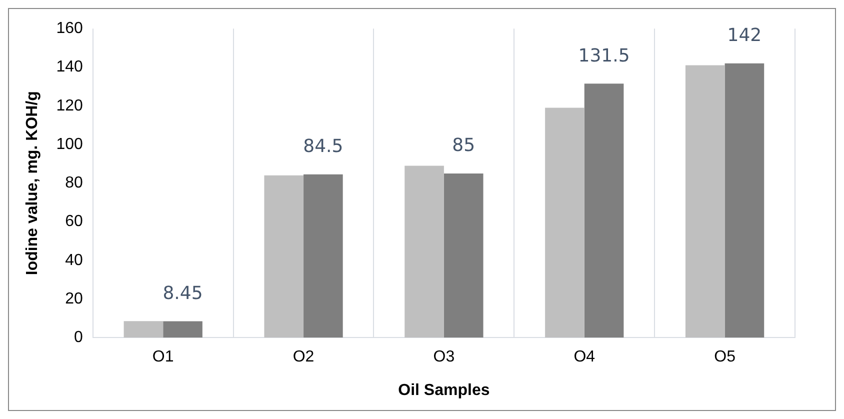 The image size is (844, 419). Describe the element at coordinates (444, 357) in the screenshot. I see `x-tick-label: O3` at that location.